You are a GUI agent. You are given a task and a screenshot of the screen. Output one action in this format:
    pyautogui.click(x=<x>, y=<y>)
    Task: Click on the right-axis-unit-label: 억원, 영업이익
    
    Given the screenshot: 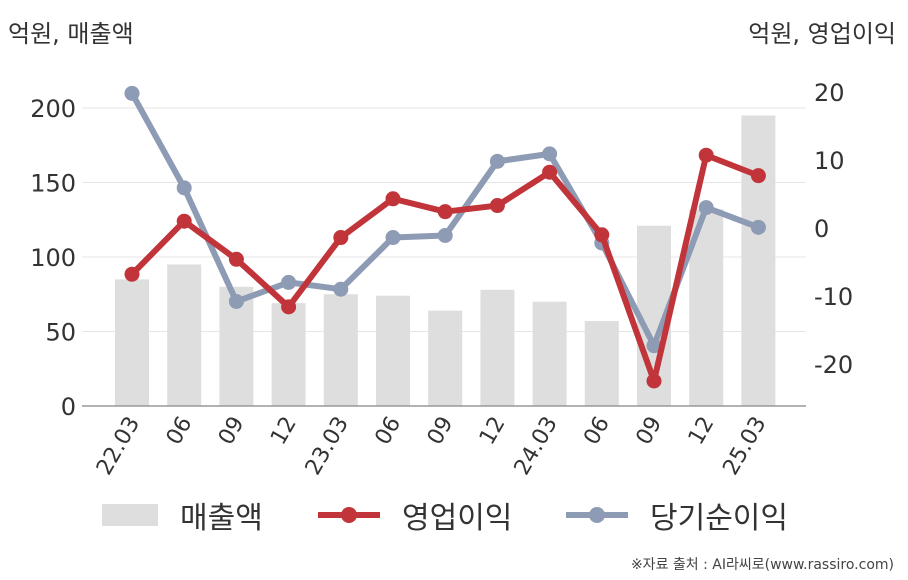 What is the action you would take?
    pyautogui.click(x=822, y=34)
    